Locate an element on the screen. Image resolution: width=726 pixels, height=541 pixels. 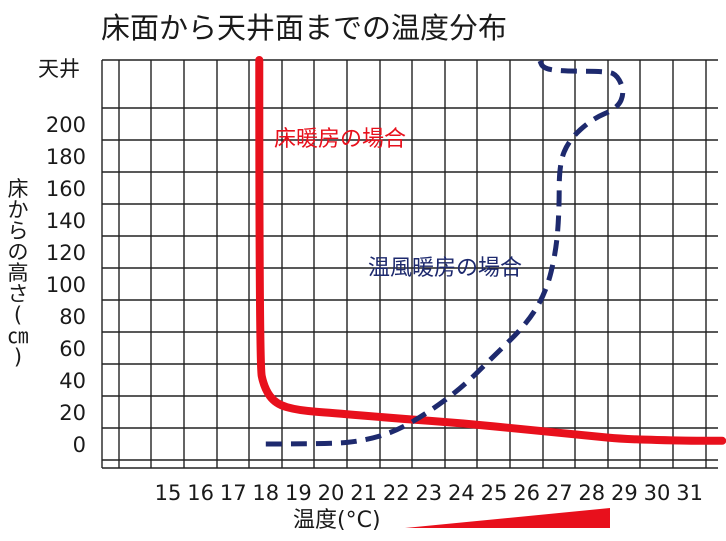
x-tick-label: 30 is located at coordinates (657, 493).